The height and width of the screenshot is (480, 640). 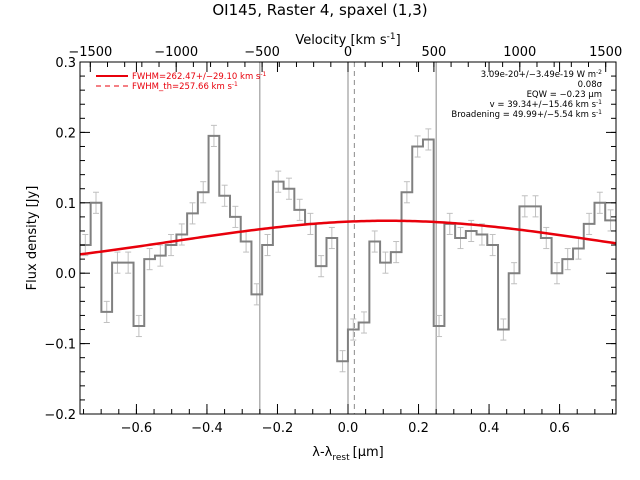 What do you see at coordinates (590, 85) in the screenshot?
I see `fit-annotation: 0.08σ` at bounding box center [590, 85].